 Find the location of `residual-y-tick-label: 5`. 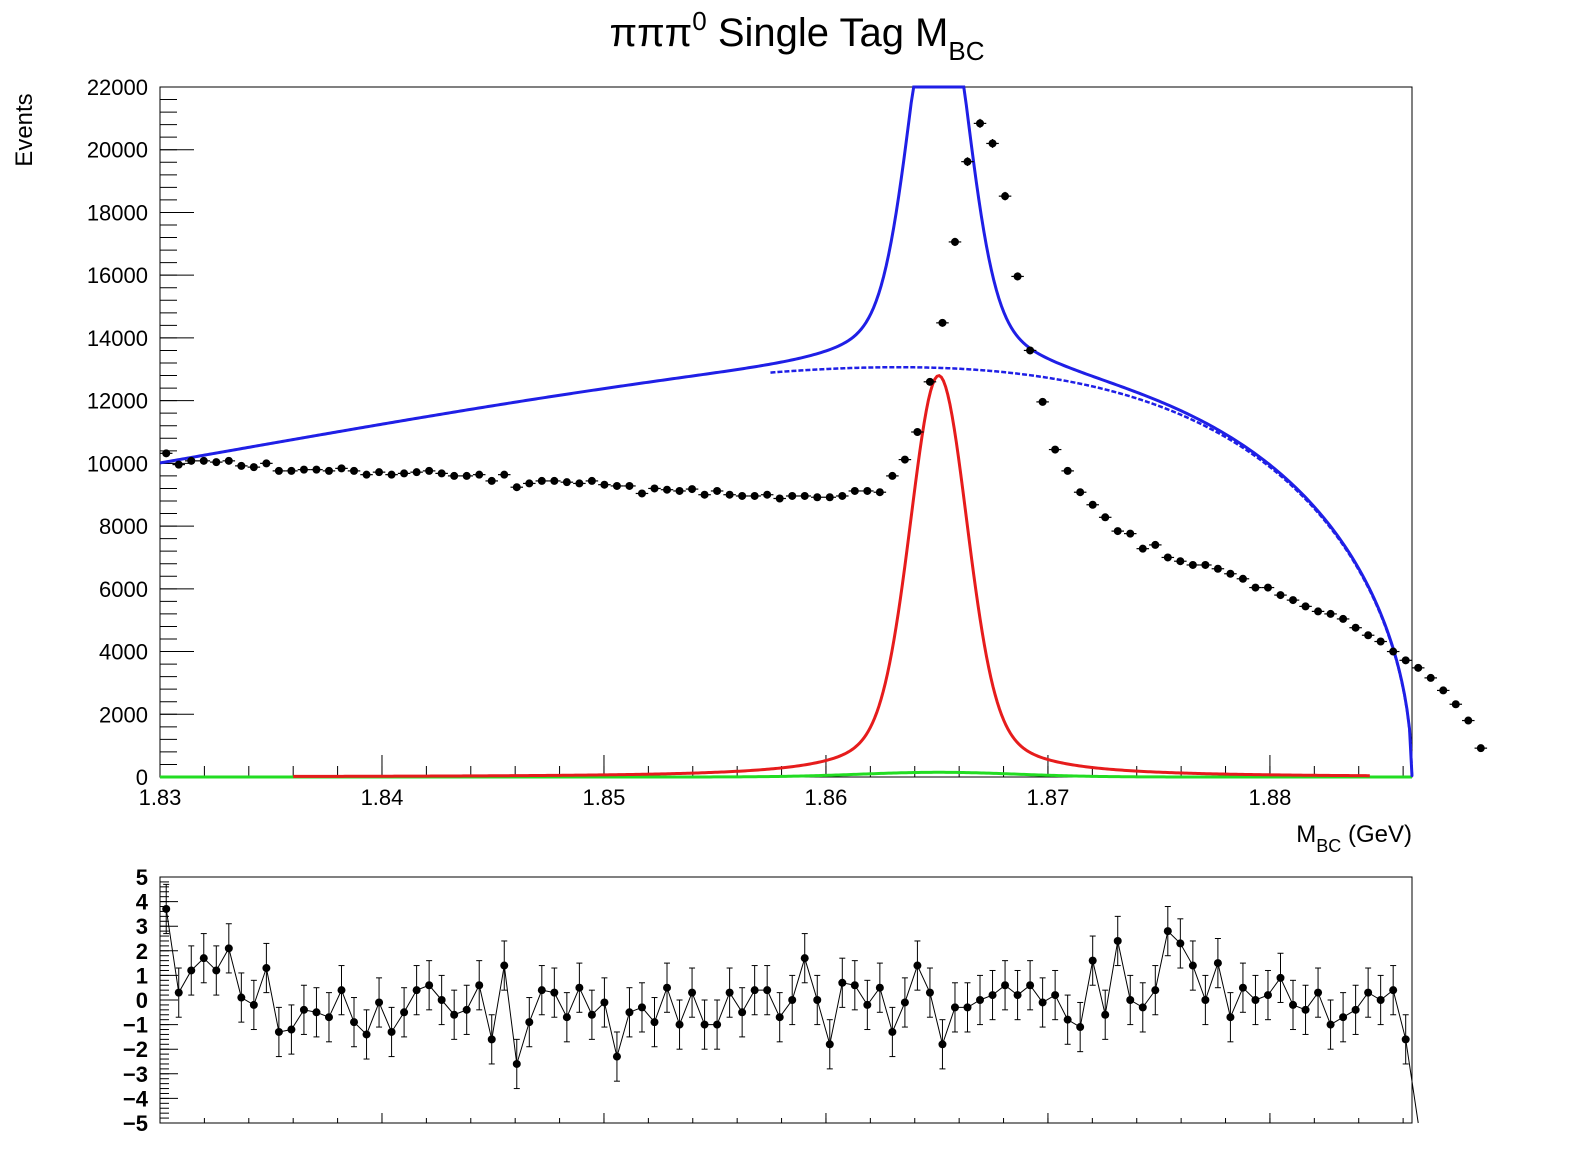

residual-y-tick-label: 5 is located at coordinates (142, 877).